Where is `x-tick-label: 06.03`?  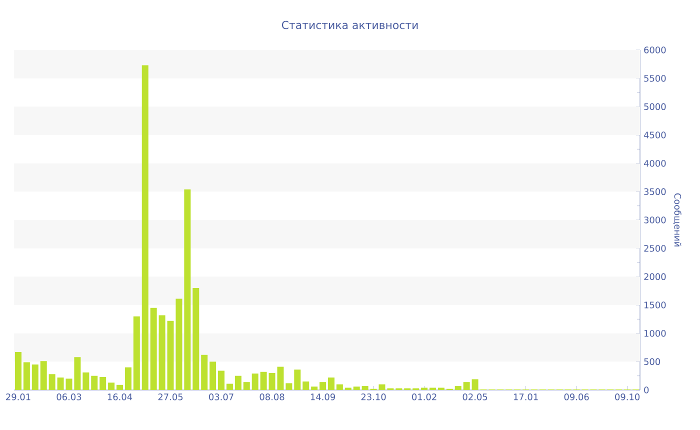
x-tick-label: 06.03 is located at coordinates (69, 397).